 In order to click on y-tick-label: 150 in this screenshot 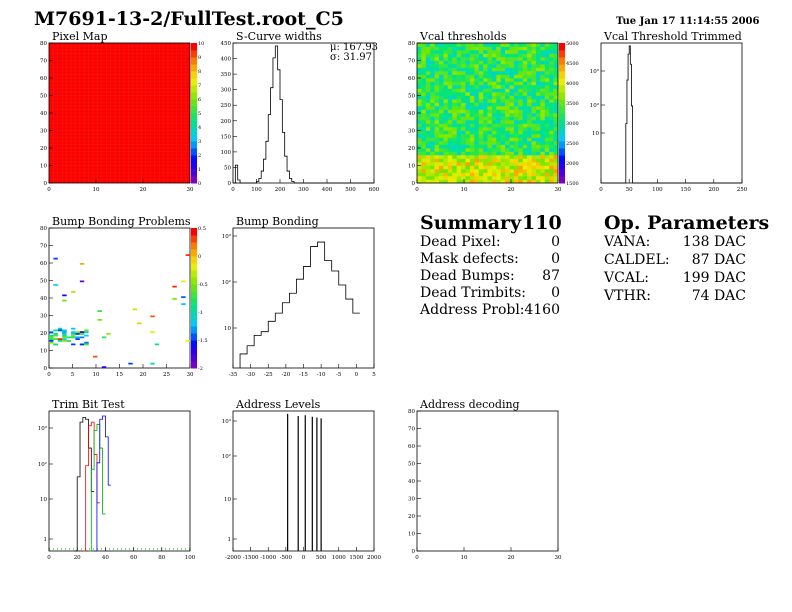, I will do `click(226, 137)`.